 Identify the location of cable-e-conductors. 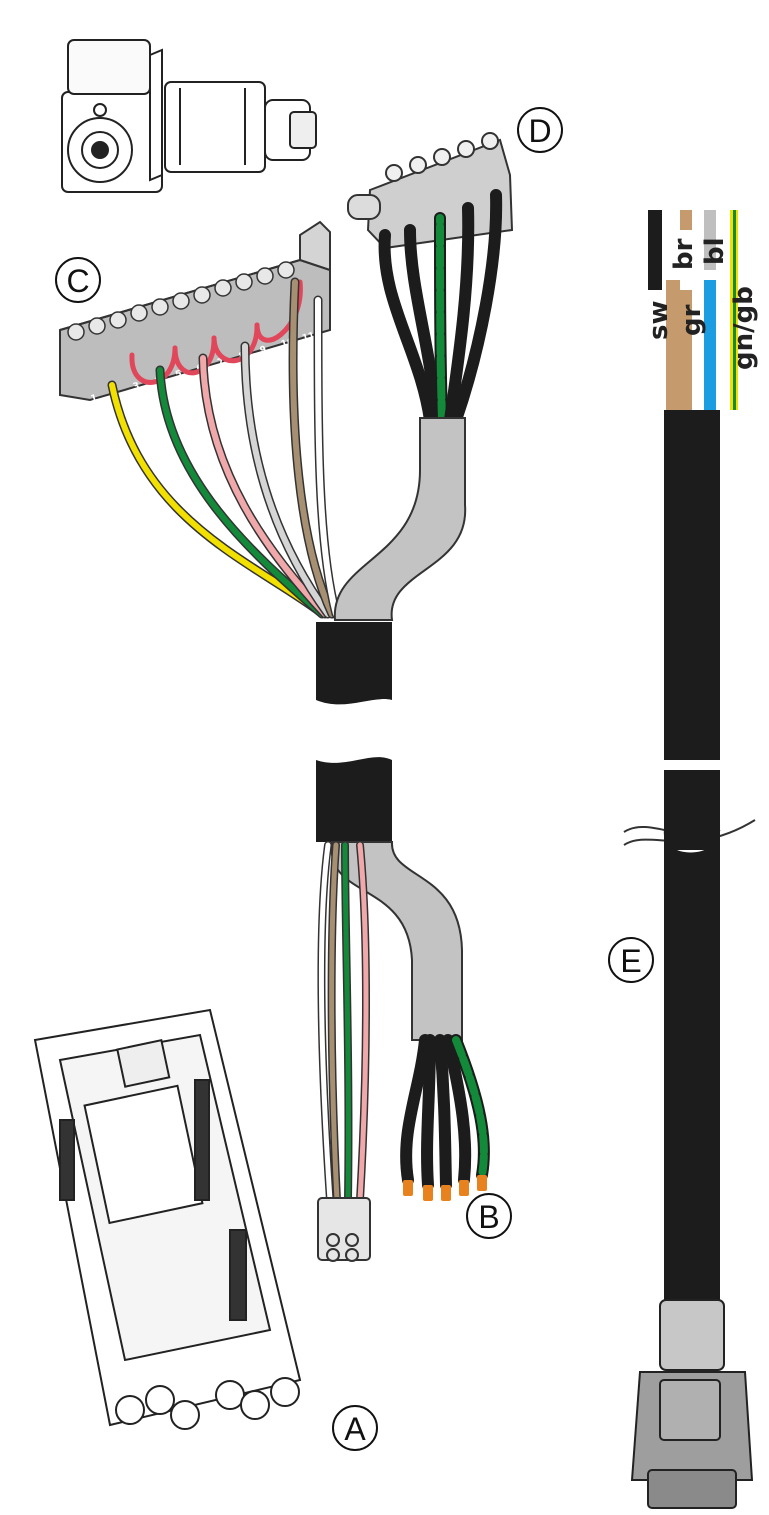
(693, 310).